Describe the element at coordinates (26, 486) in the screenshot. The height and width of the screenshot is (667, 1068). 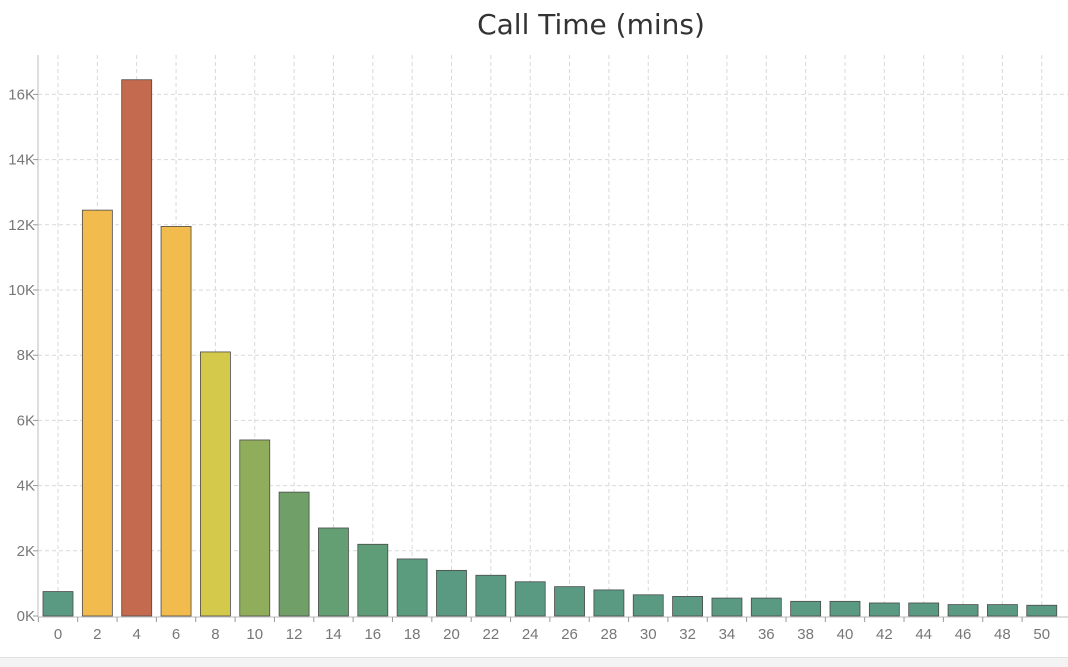
I see `y-tick-label: 4K` at that location.